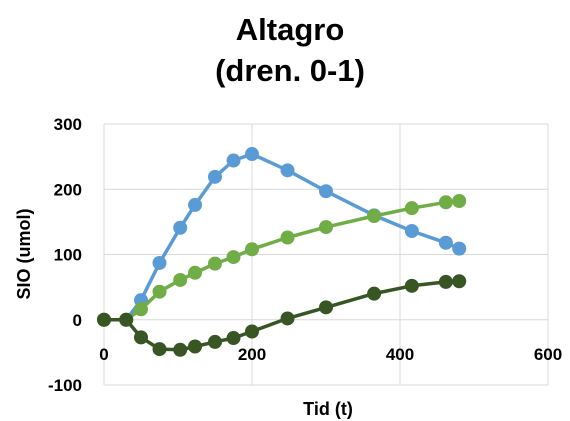 Image resolution: width=570 pixels, height=421 pixels. I want to click on y-tick-label: 0, so click(77, 320).